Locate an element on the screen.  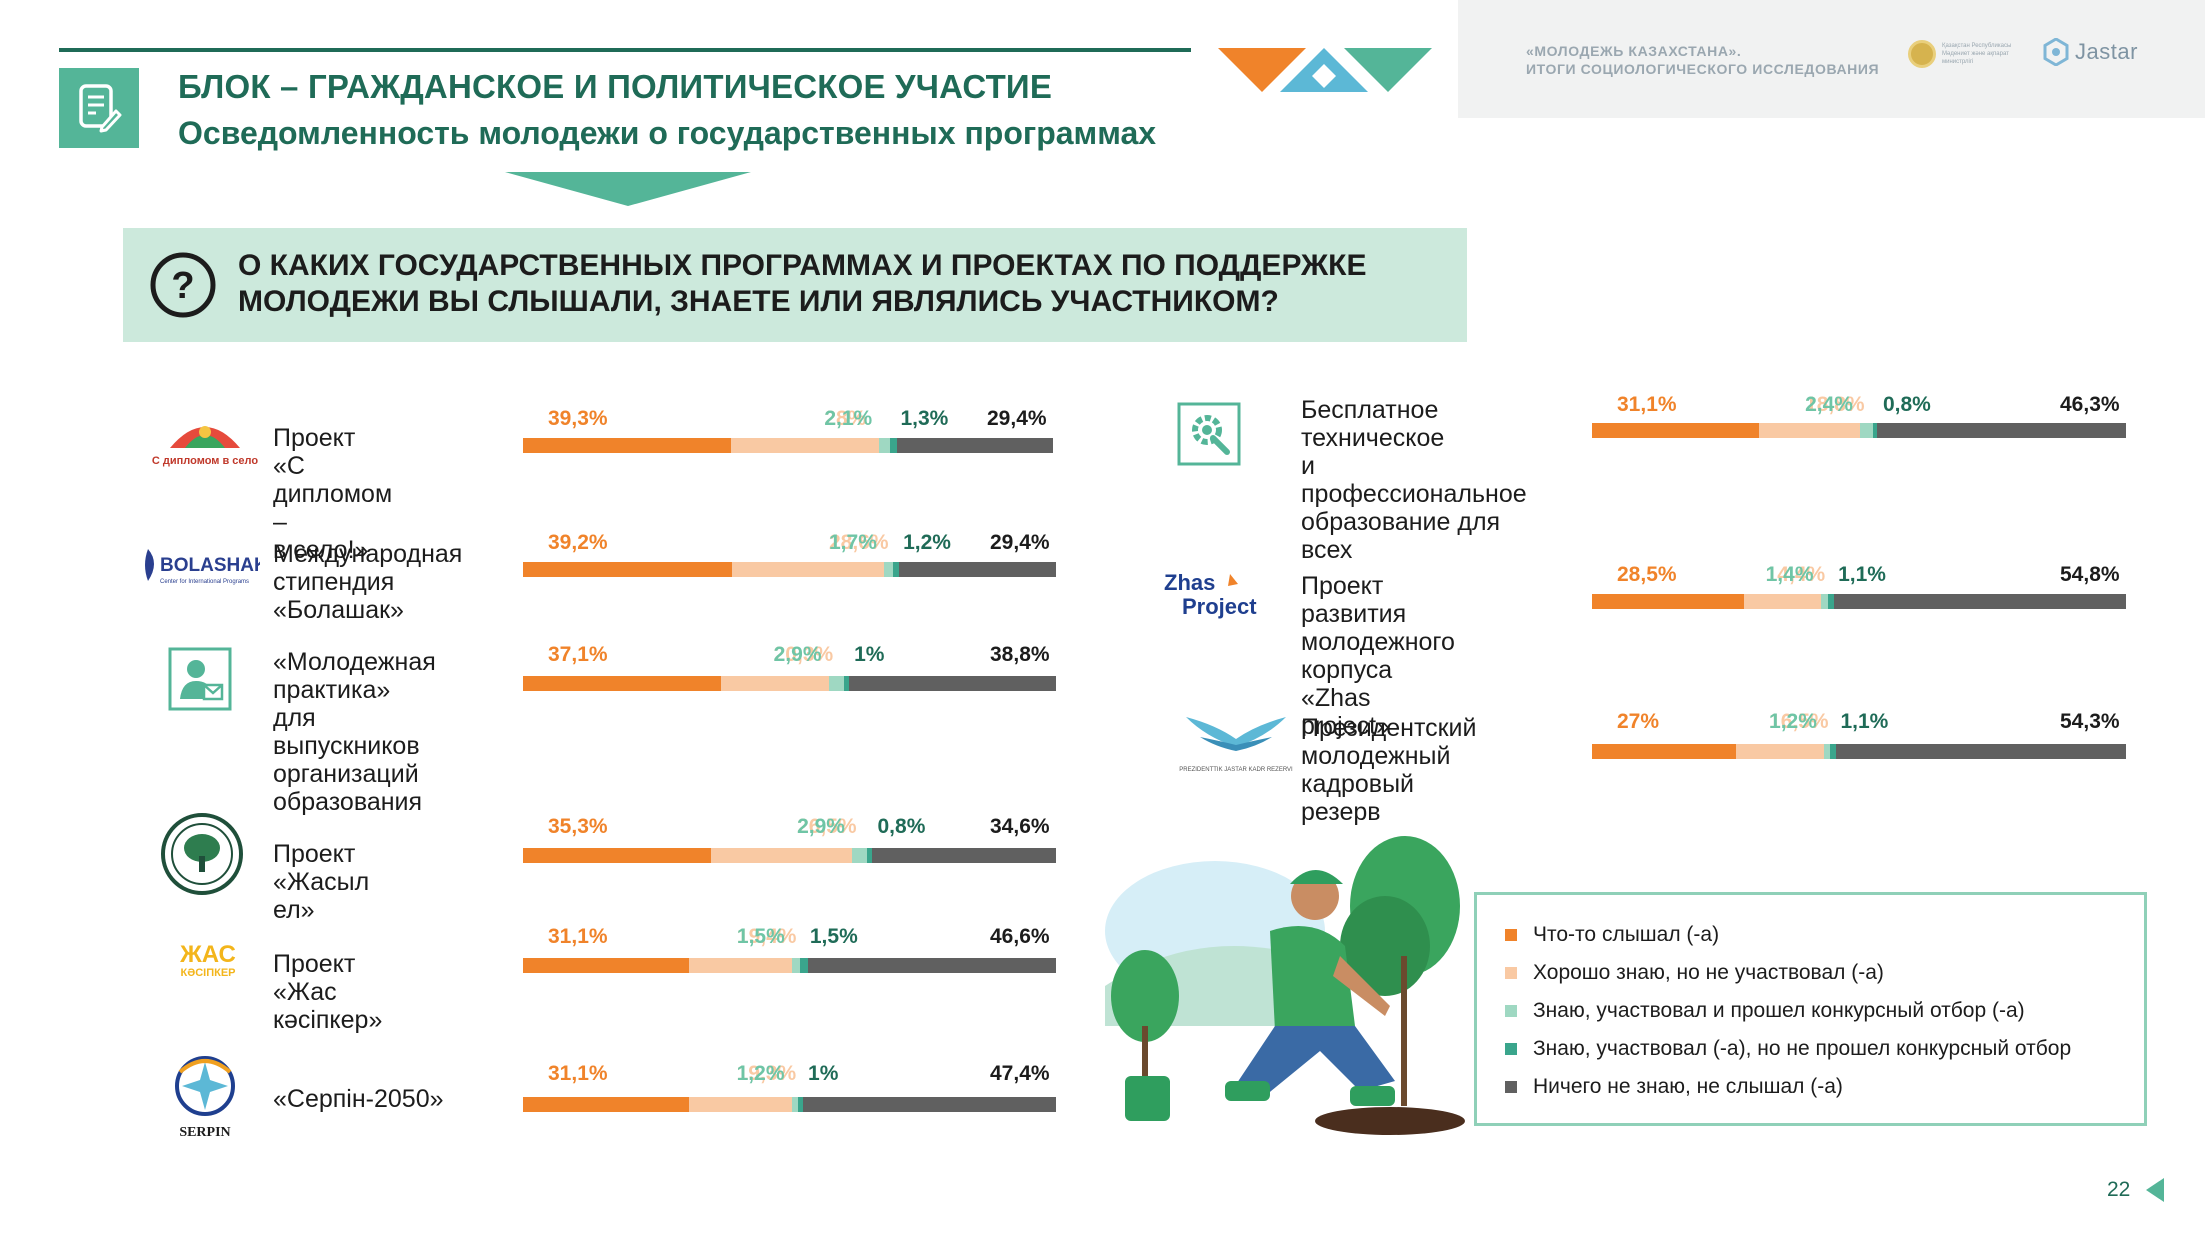
data-label: 1,1% is located at coordinates (1862, 574).